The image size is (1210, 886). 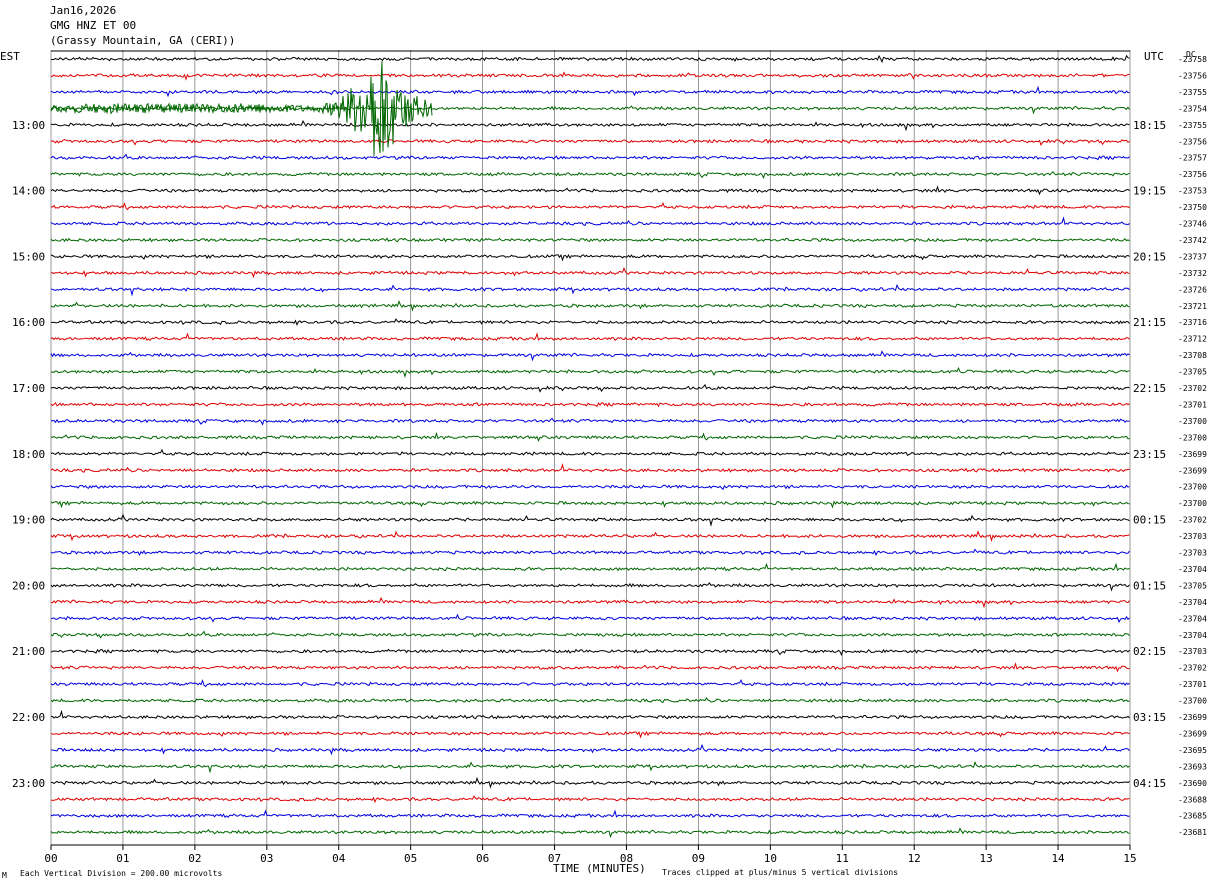 What do you see at coordinates (1192, 339) in the screenshot?
I see `dc-offset-label: -23712` at bounding box center [1192, 339].